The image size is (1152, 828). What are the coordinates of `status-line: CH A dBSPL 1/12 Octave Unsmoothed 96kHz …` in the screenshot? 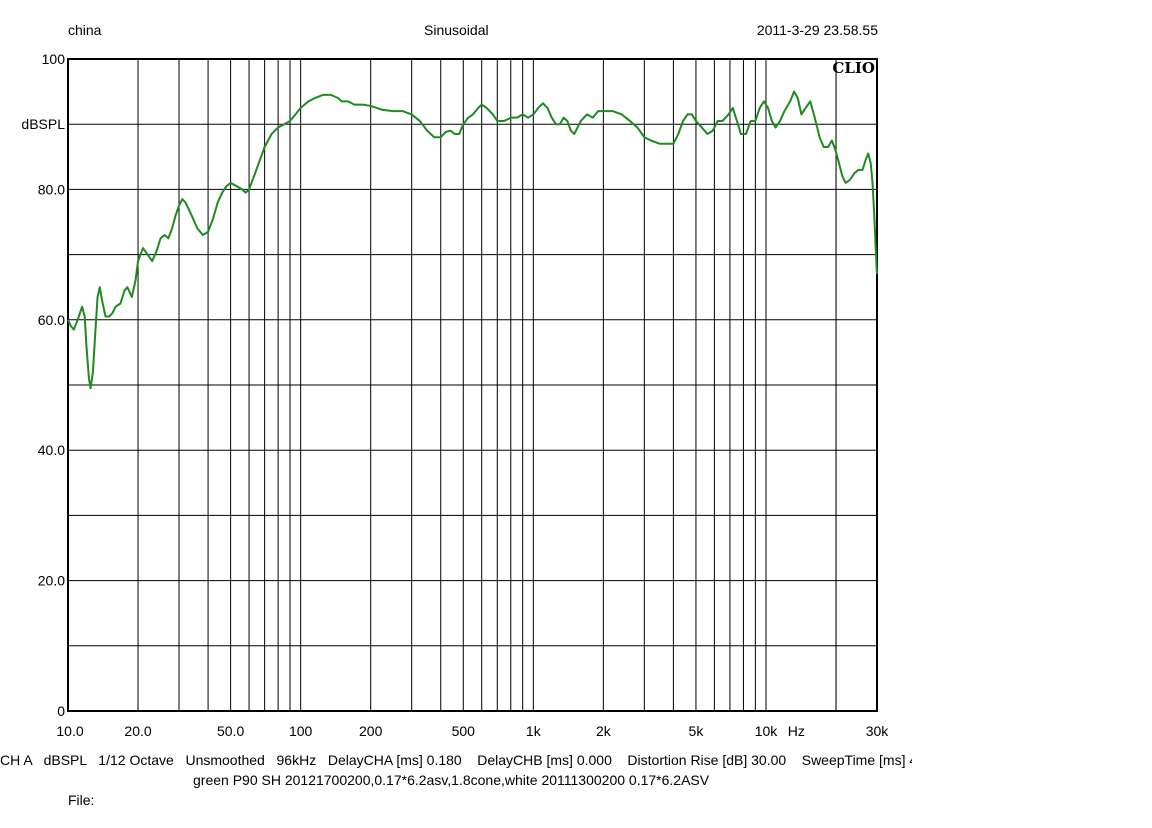 It's located at (456, 760).